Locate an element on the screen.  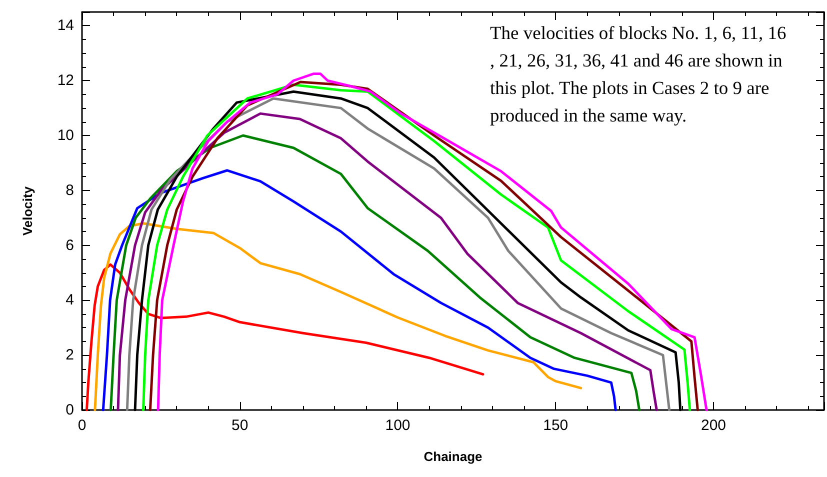
y-tick-label: 14 is located at coordinates (65, 25).